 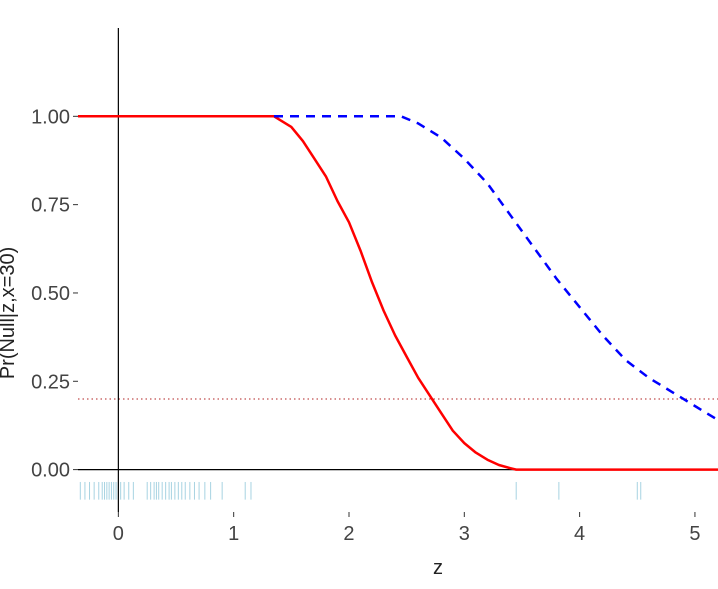 I want to click on y-tick-label: 1.00, so click(x=50, y=117).